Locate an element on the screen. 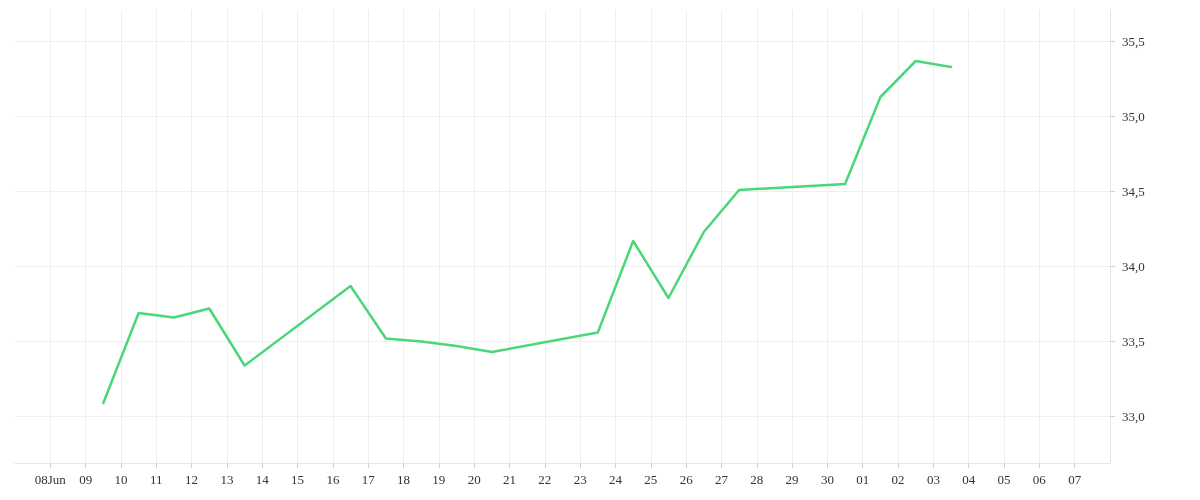  x-tick-label: 05 is located at coordinates (1004, 479).